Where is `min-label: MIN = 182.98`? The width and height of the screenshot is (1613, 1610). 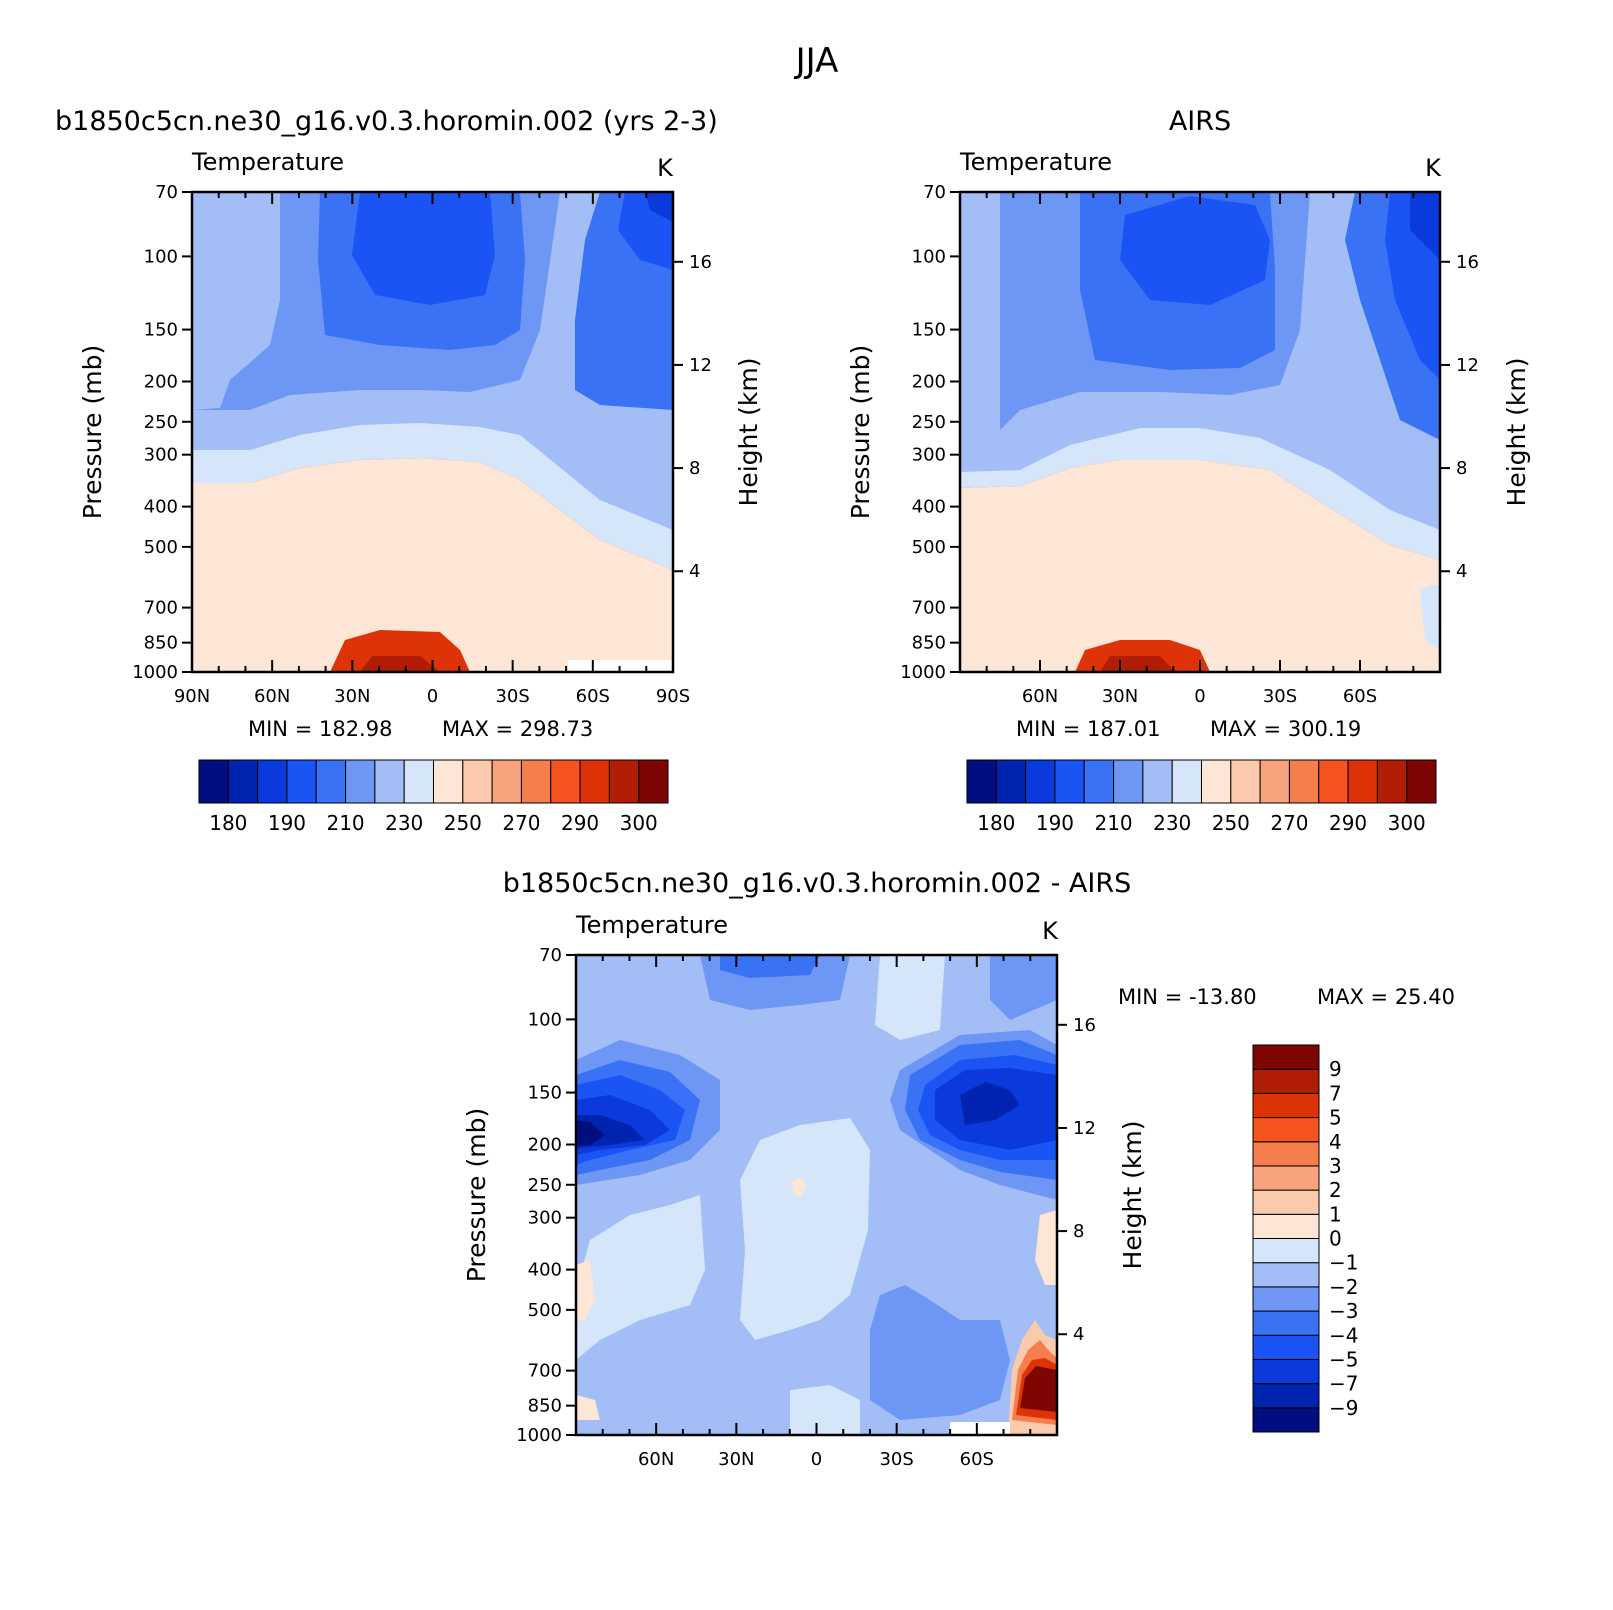
min-label: MIN = 182.98 is located at coordinates (320, 729).